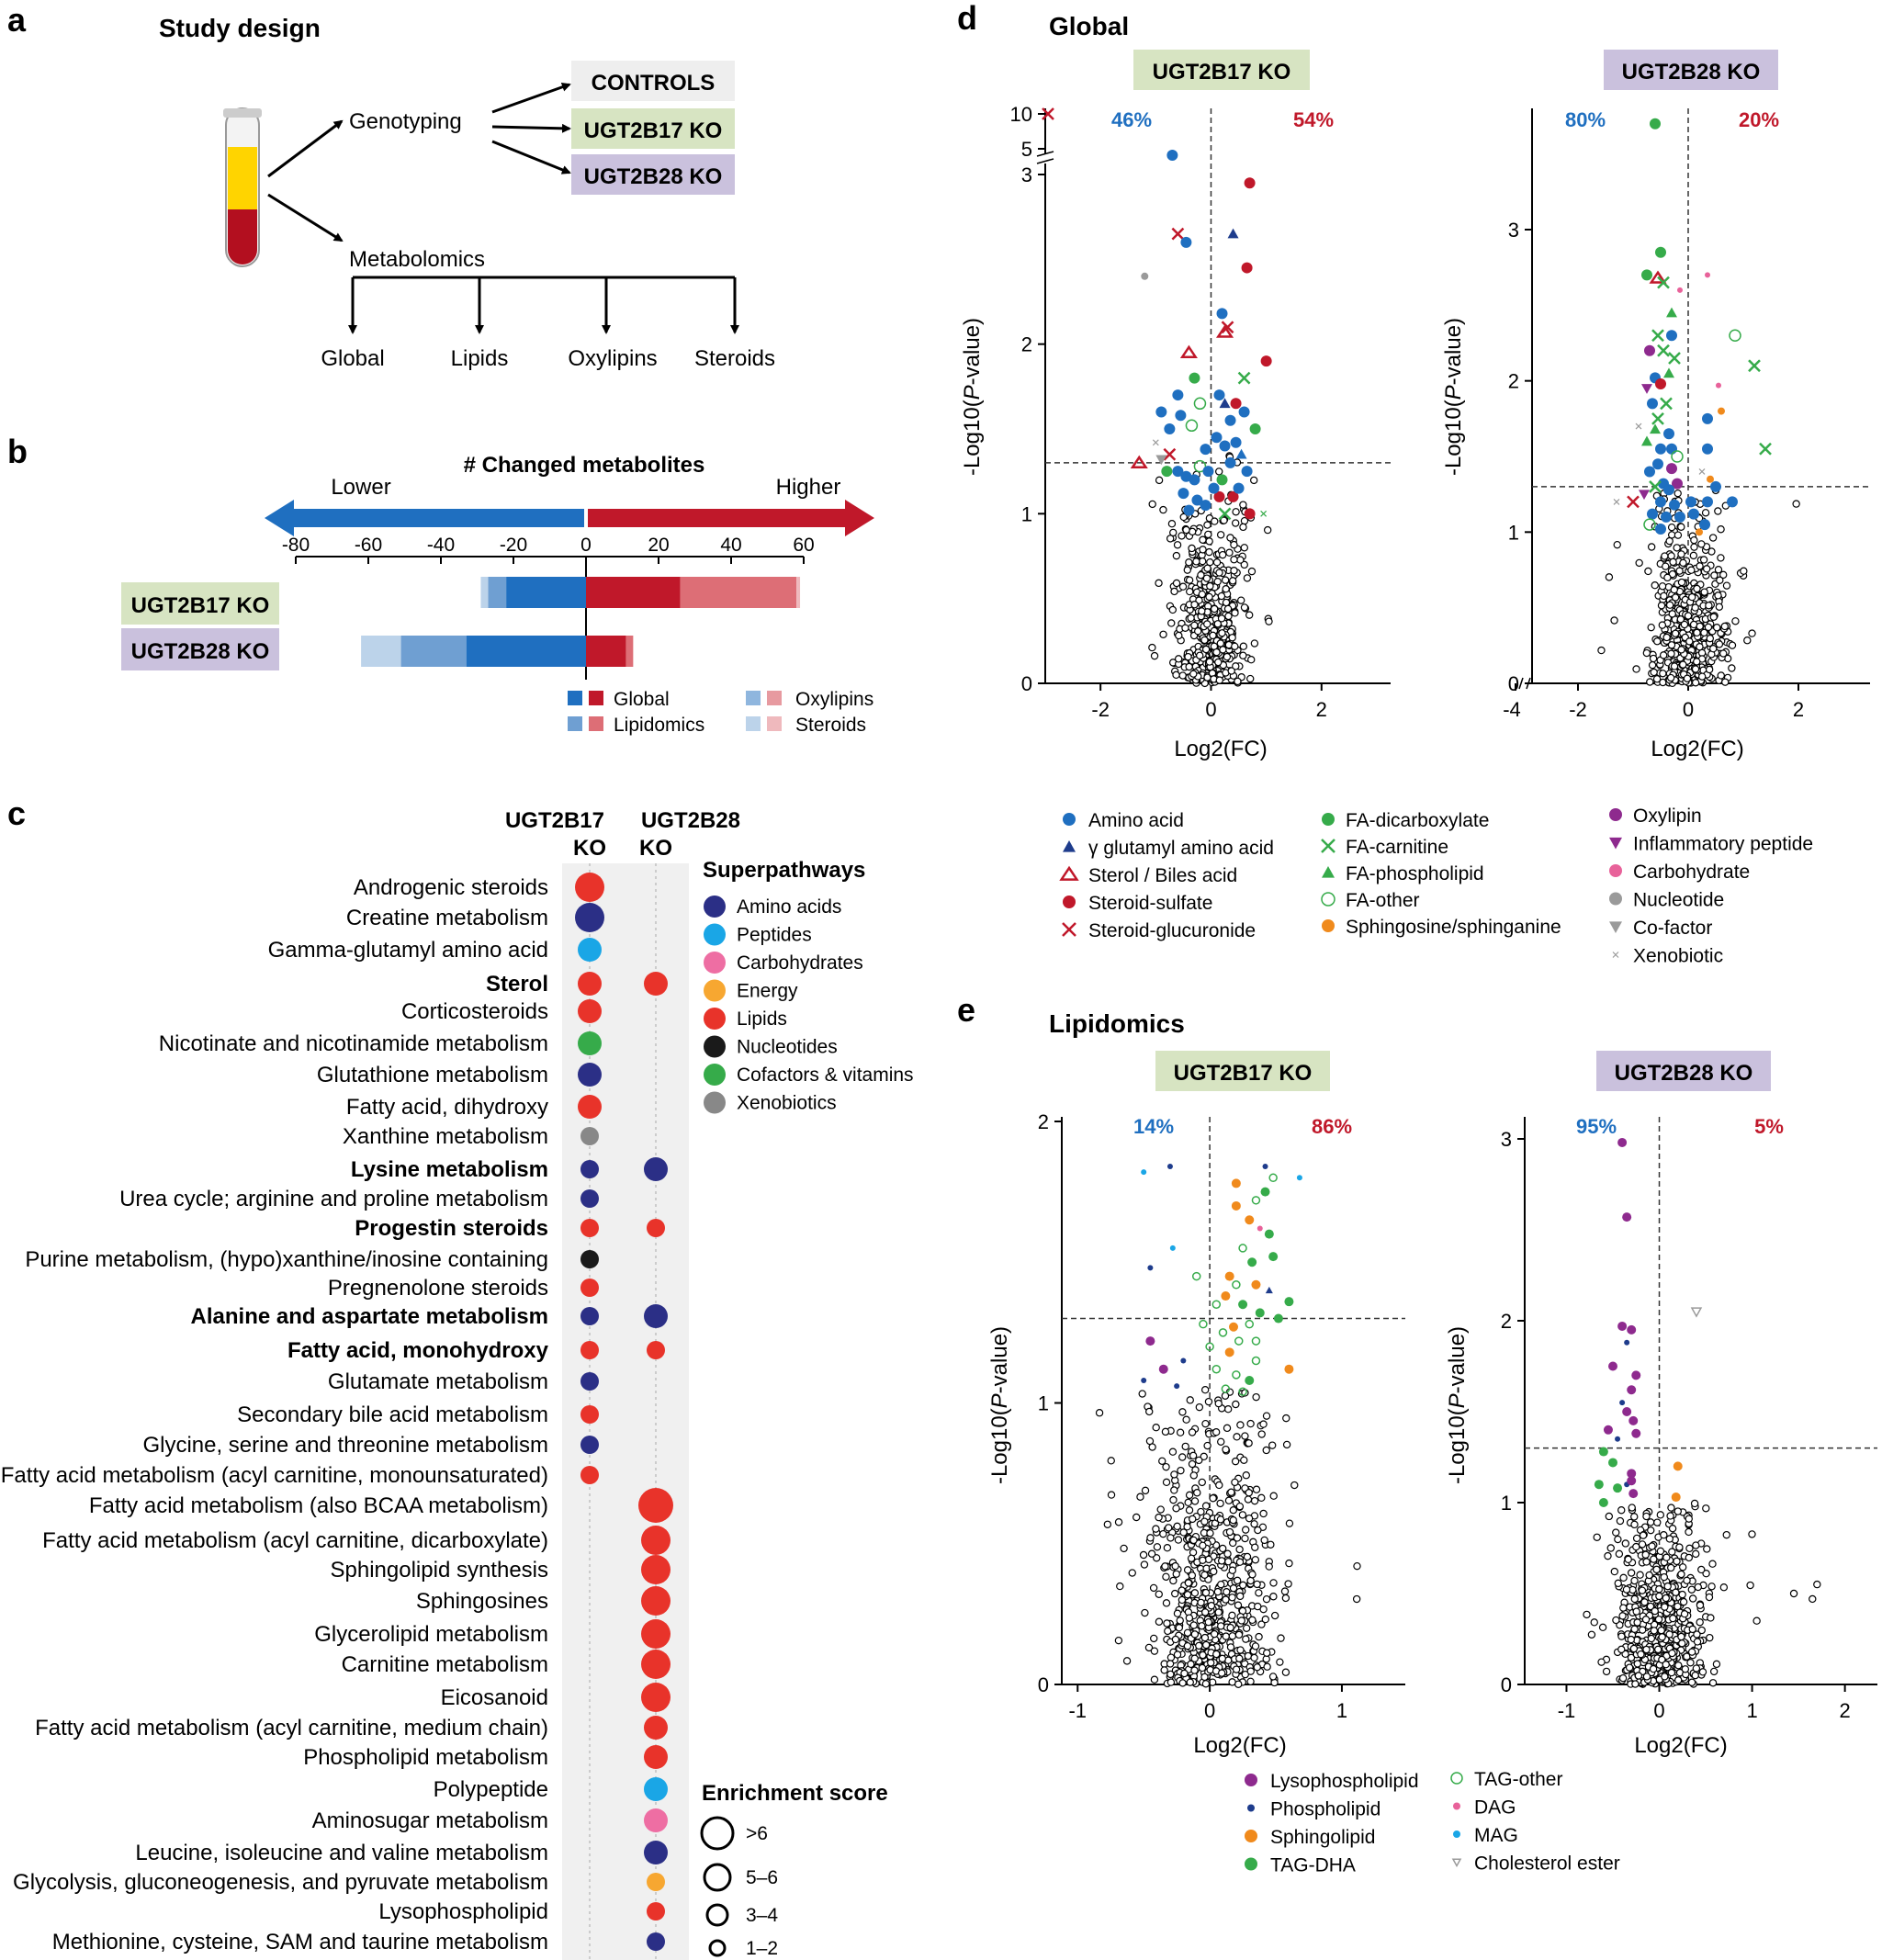  Describe the element at coordinates (653, 174) in the screenshot. I see `ugt2b28-box` at that location.